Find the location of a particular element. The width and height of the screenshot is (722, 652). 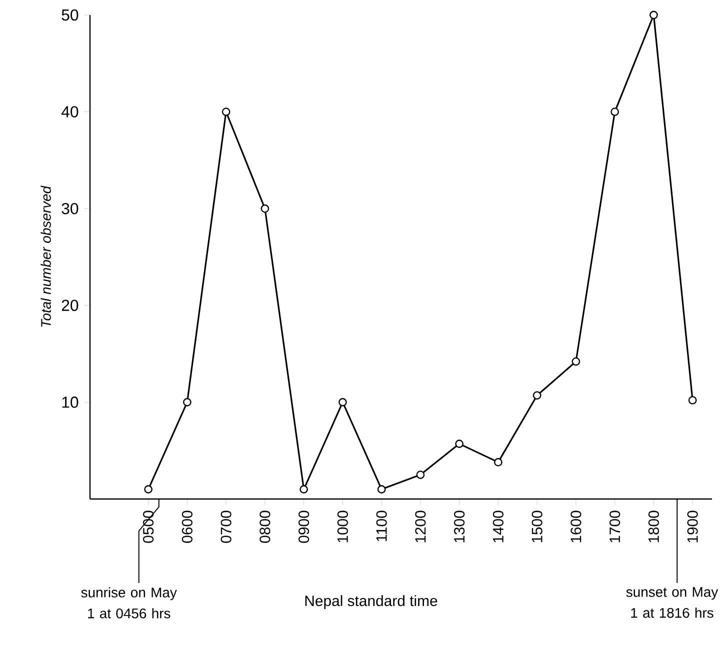

x-tick-label: 1400 is located at coordinates (498, 526).